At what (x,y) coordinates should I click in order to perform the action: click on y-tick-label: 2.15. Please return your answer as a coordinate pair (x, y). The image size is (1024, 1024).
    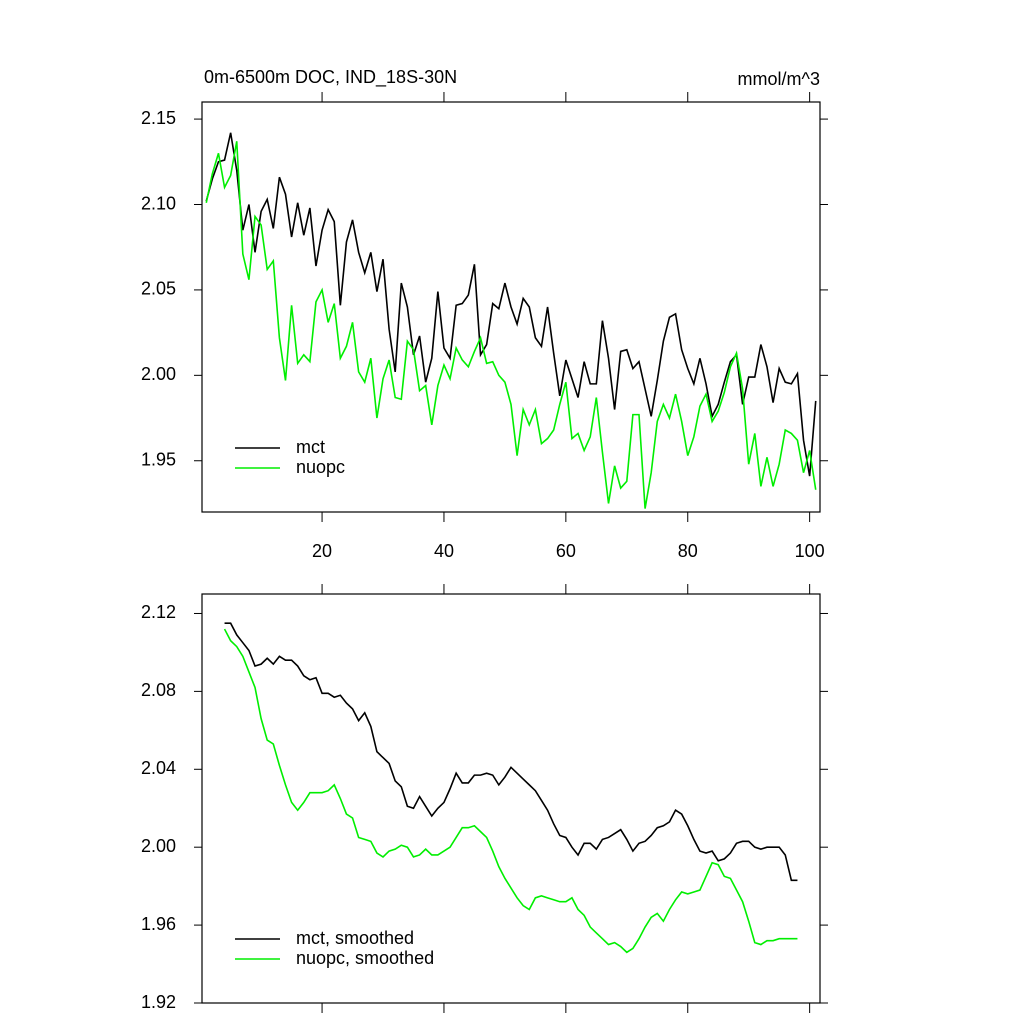
    Looking at the image, I should click on (158, 118).